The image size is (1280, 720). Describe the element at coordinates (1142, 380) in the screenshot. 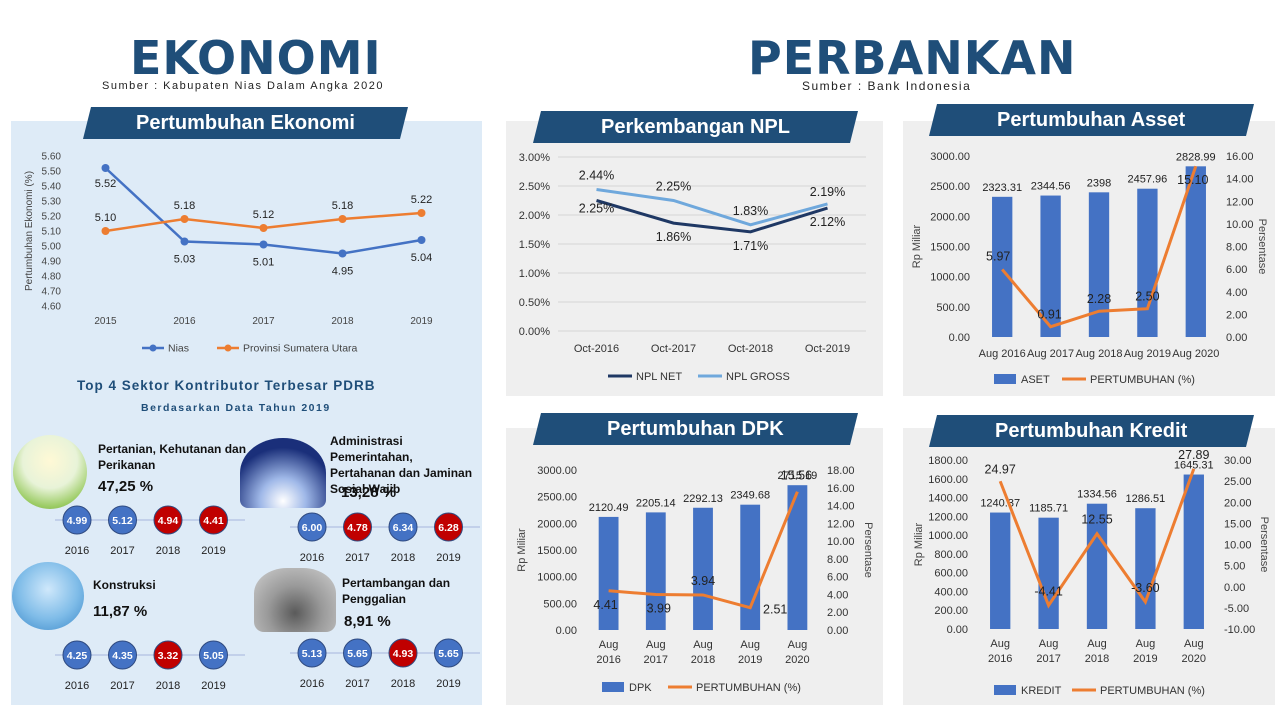

I see `legend-label: PERTUMBUHAN (%)` at that location.